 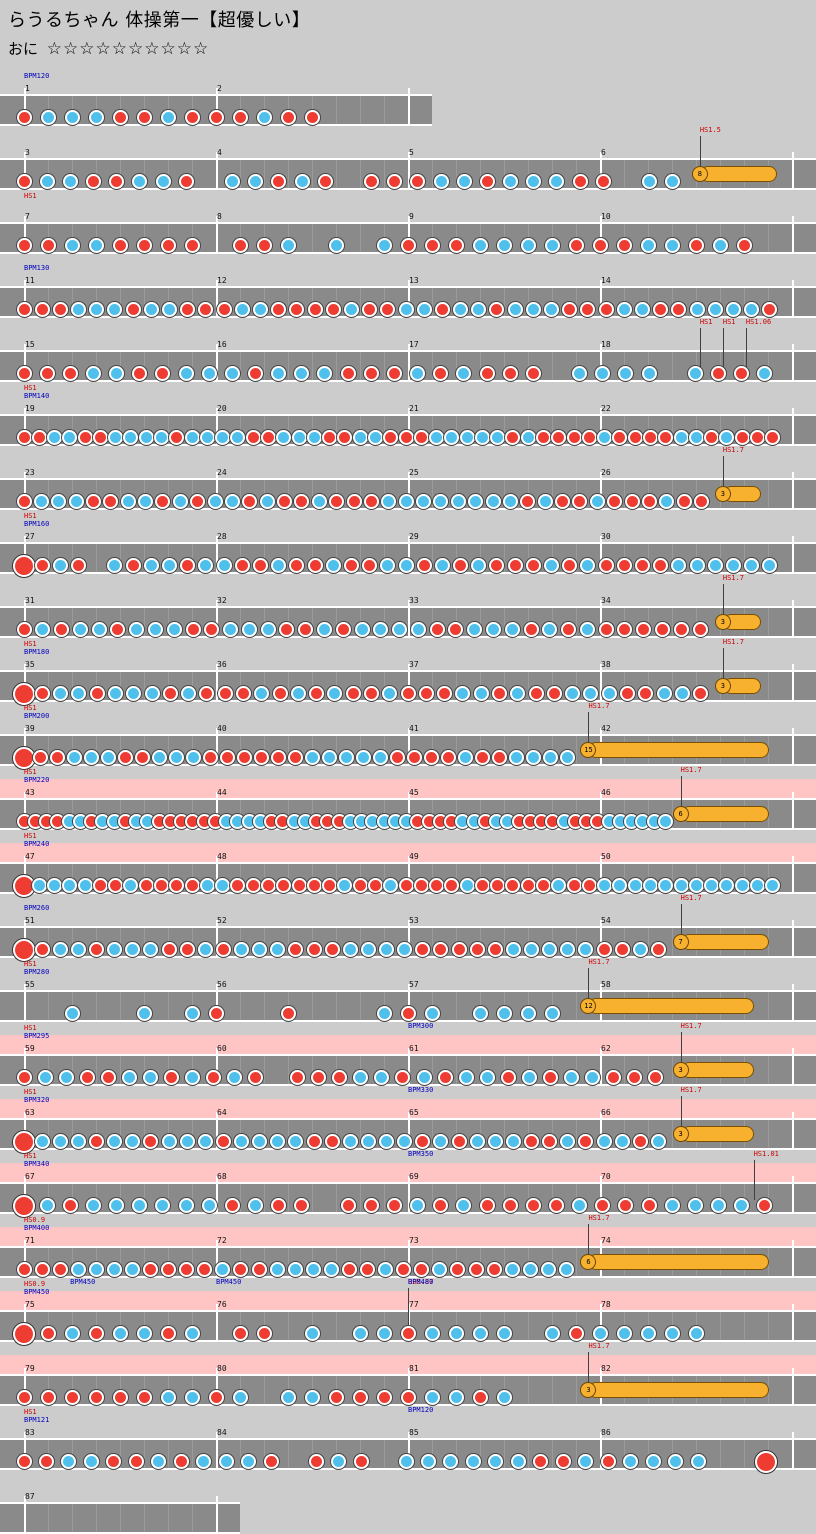 I want to click on drumroll-count: 15, so click(x=588, y=750).